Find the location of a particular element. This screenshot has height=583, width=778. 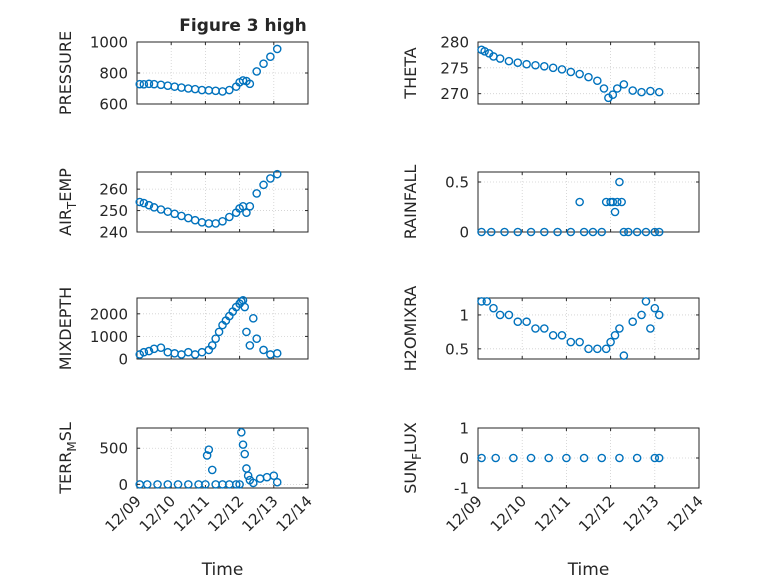

y-tick-label: 500 is located at coordinates (113, 449).